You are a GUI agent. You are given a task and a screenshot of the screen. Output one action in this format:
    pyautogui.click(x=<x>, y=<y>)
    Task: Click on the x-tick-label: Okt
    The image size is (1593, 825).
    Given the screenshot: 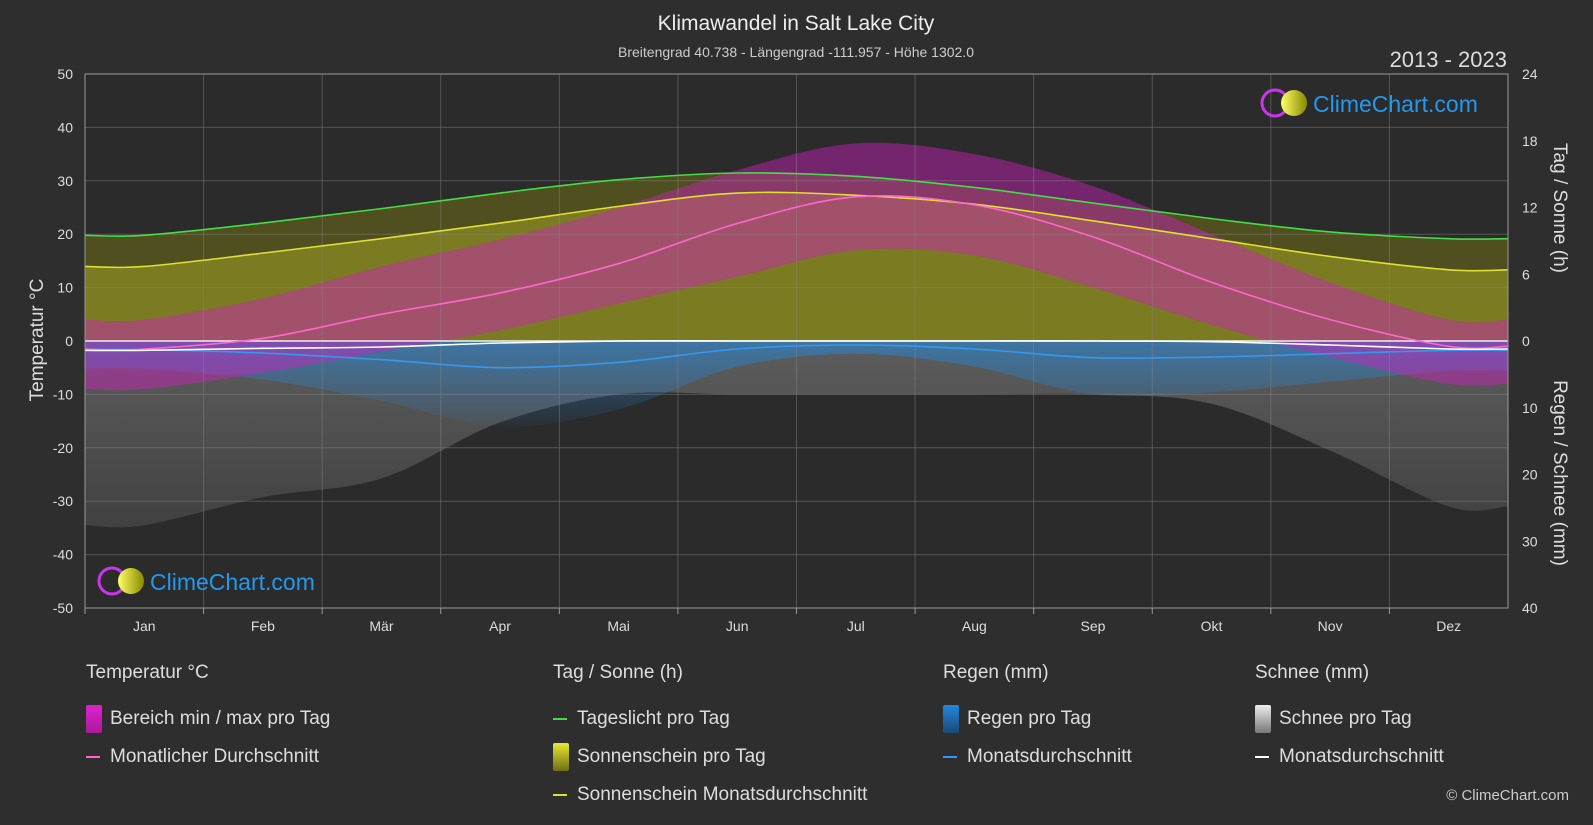 What is the action you would take?
    pyautogui.click(x=1212, y=626)
    